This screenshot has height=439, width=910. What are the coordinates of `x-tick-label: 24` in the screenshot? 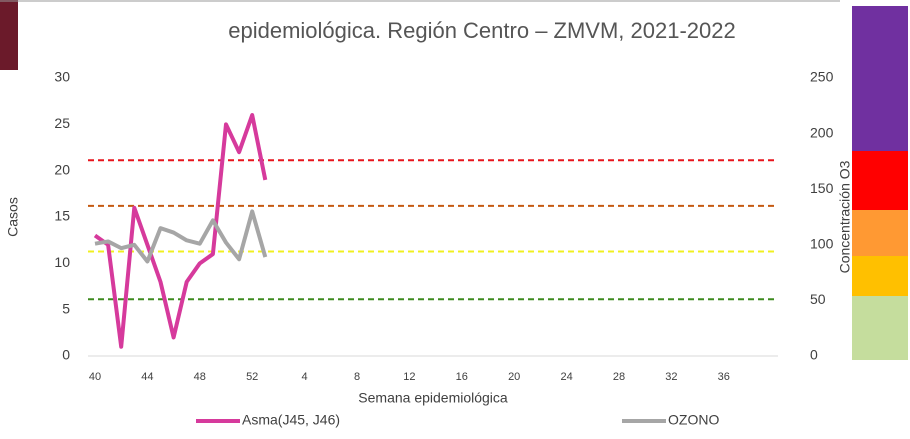 It's located at (566, 377).